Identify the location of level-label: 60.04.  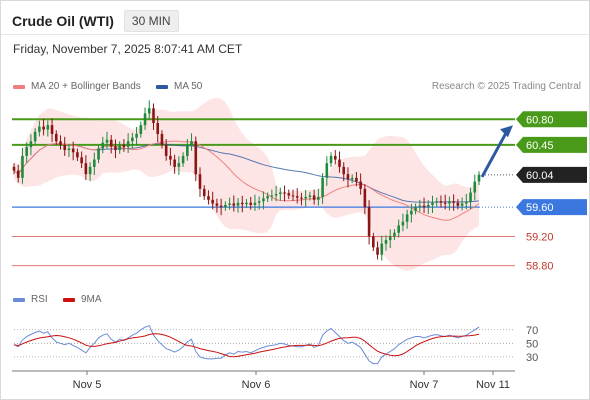
(540, 176).